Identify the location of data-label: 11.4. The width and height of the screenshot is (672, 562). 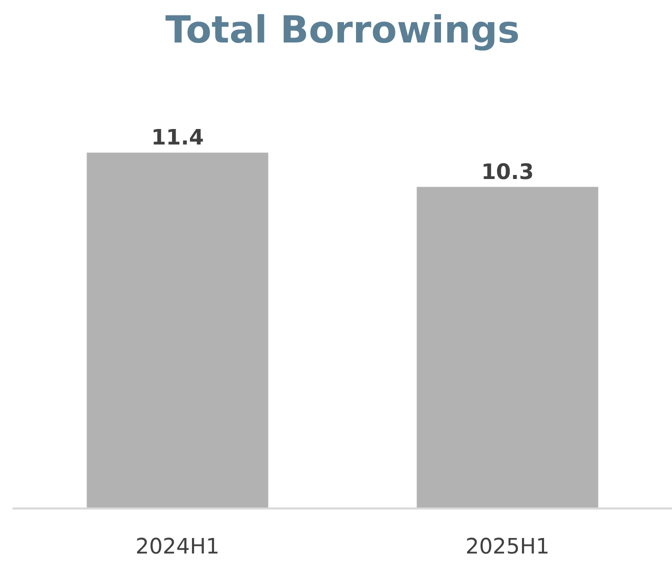
(177, 138).